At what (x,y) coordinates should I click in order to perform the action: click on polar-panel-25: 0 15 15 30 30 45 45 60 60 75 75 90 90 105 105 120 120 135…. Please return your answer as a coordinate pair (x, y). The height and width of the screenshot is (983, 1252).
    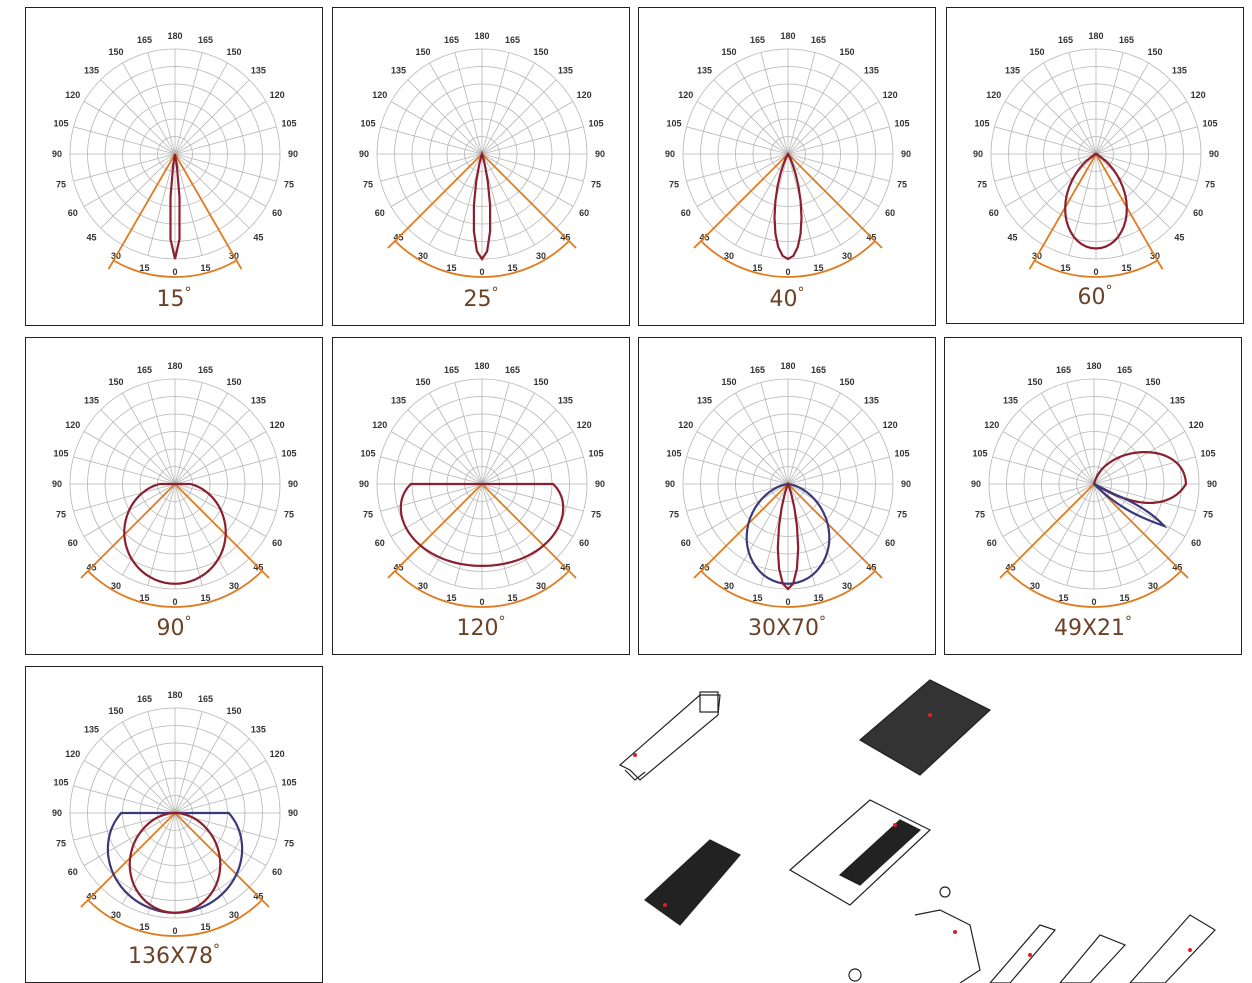
    Looking at the image, I should click on (481, 166).